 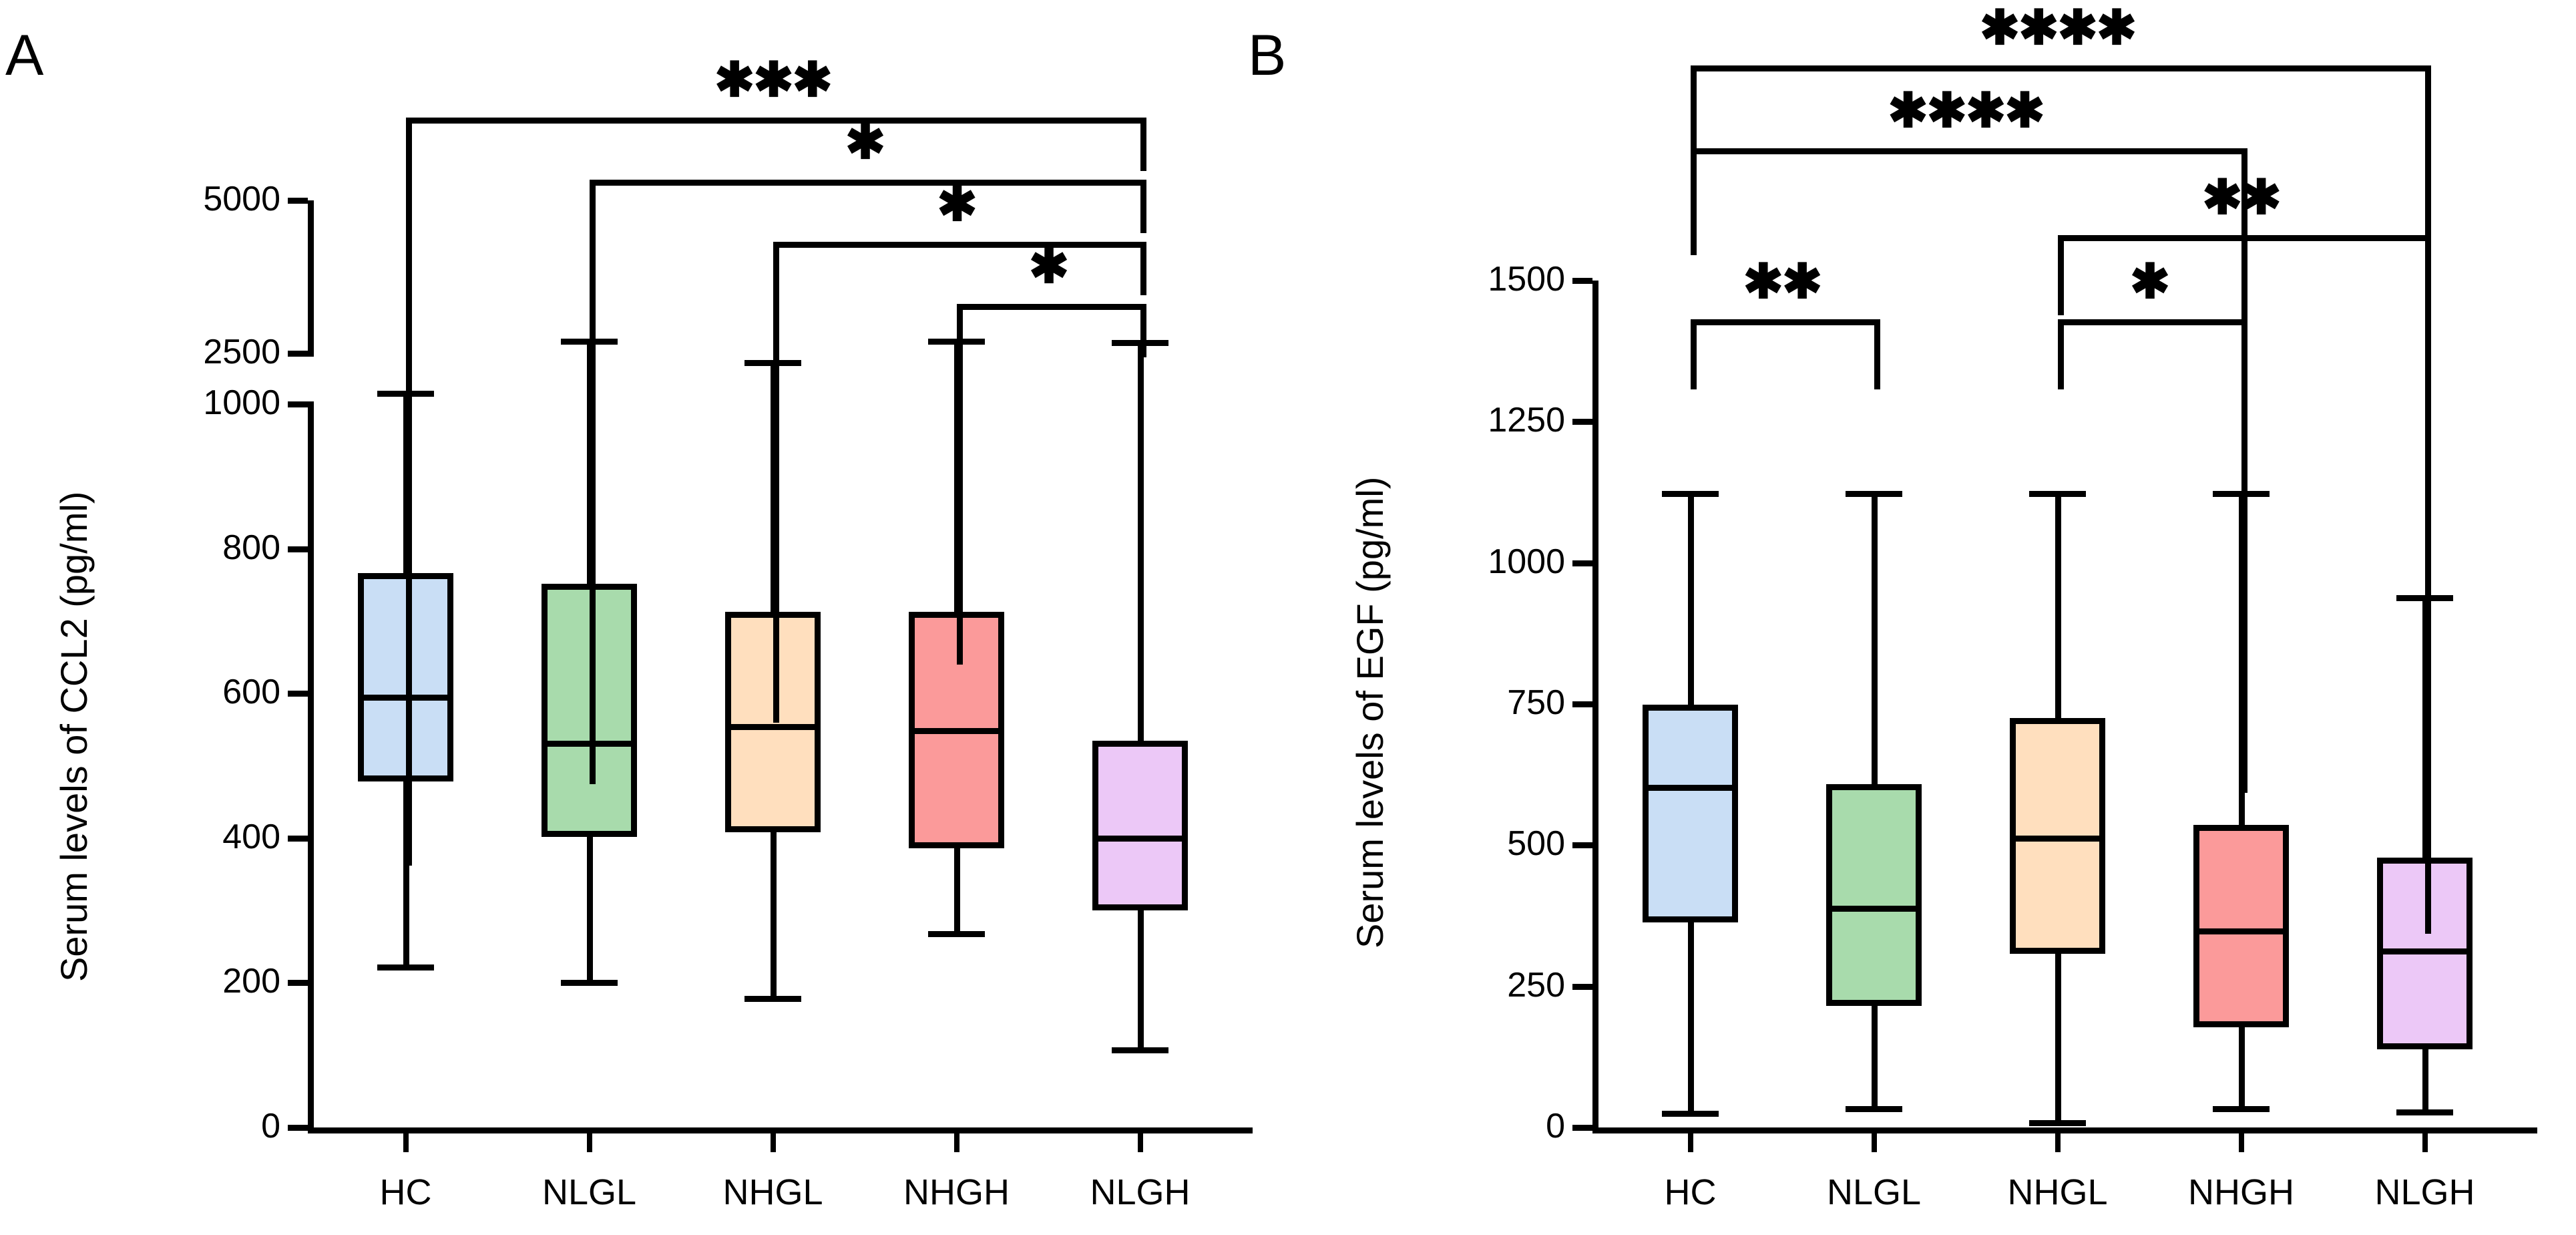 What do you see at coordinates (1783, 282) in the screenshot?
I see `significance-stars-HC-NLGL: ✱✱` at bounding box center [1783, 282].